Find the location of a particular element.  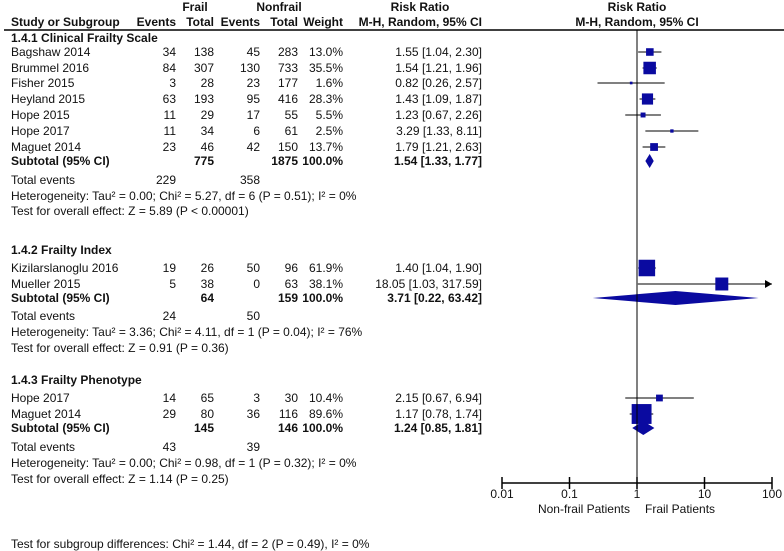

frail-events: 14 is located at coordinates (169, 398).